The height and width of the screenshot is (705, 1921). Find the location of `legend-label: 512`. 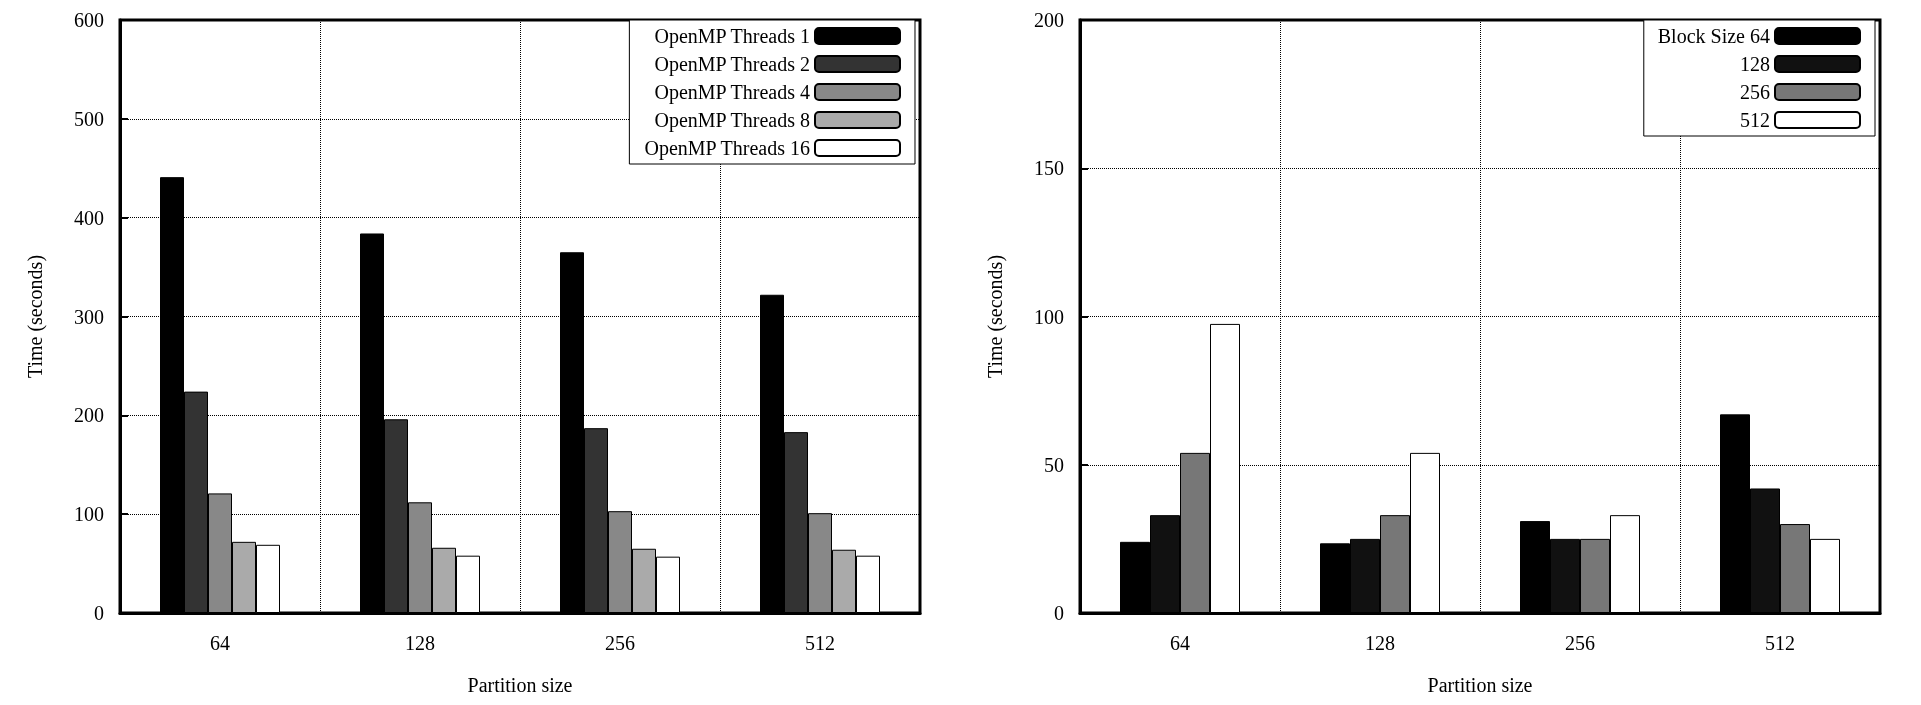

legend-label: 512 is located at coordinates (1755, 120).